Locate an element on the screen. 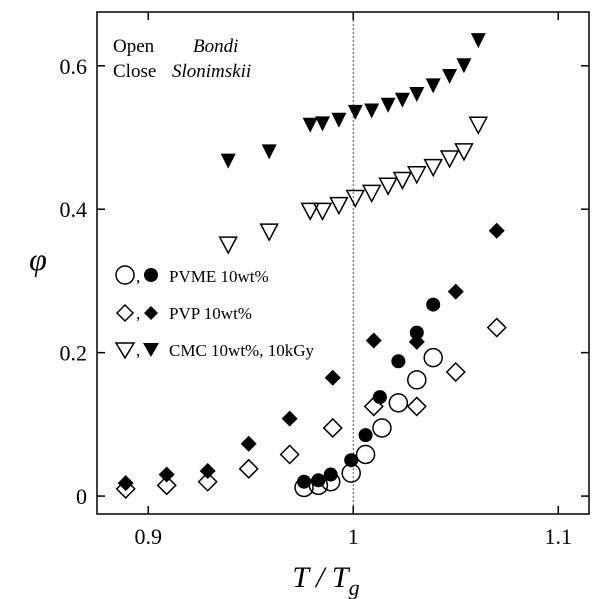  y-tick-label: 0 is located at coordinates (81, 496).